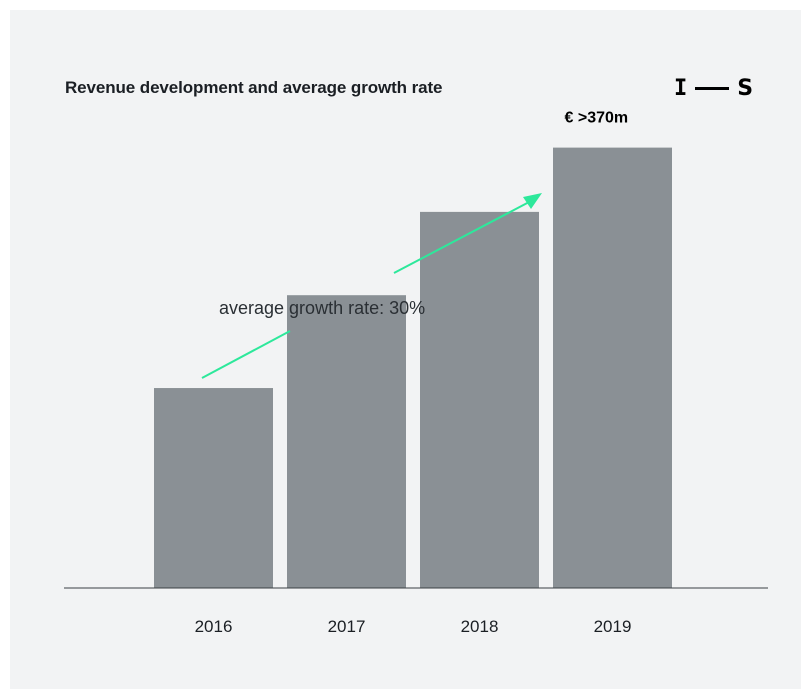  I want to click on value-label-2019: € >370m, so click(597, 118).